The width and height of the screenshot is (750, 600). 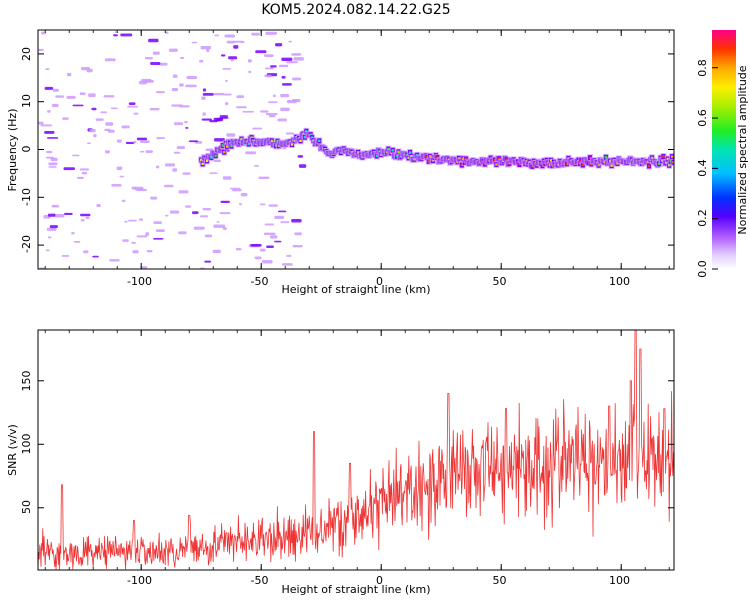 I want to click on snr-tick-x-4: 50, so click(x=500, y=580).